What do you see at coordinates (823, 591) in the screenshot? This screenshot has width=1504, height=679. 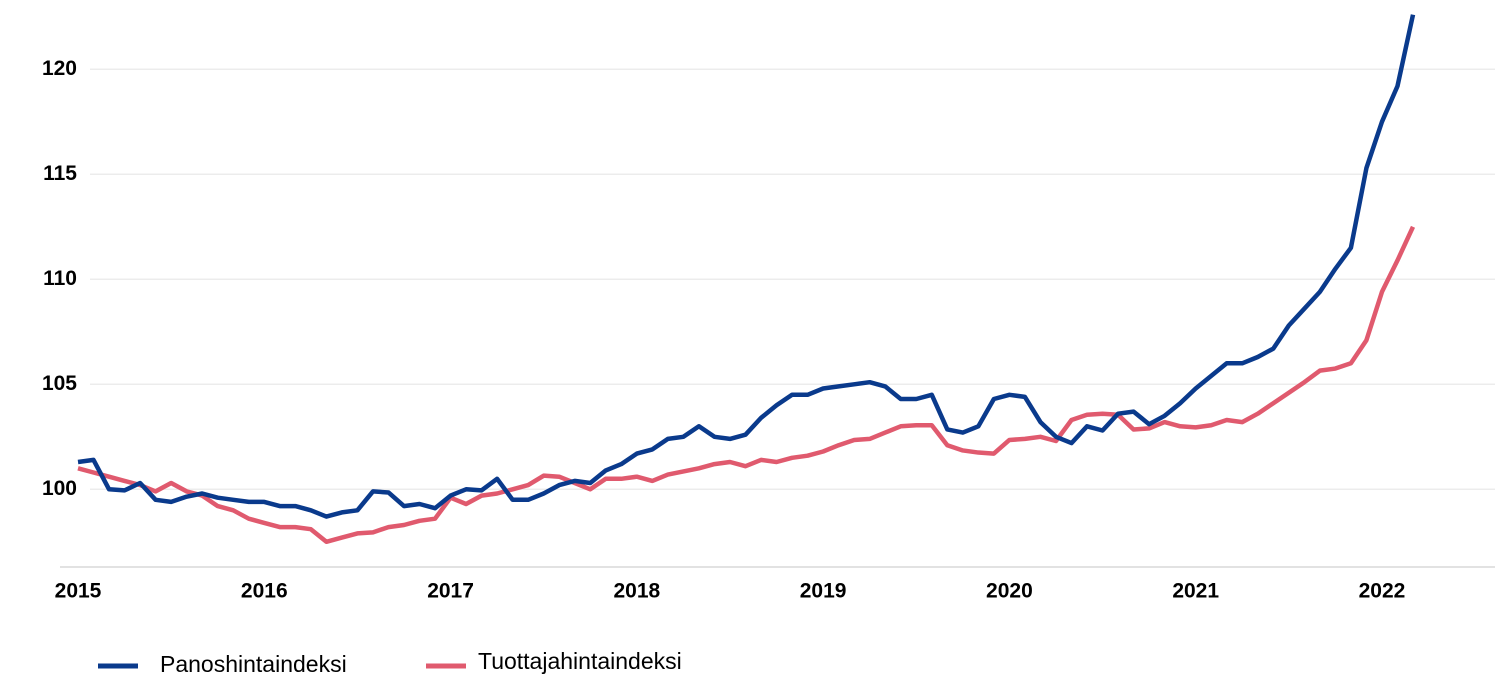 I see `x-tick-label: 2019` at bounding box center [823, 591].